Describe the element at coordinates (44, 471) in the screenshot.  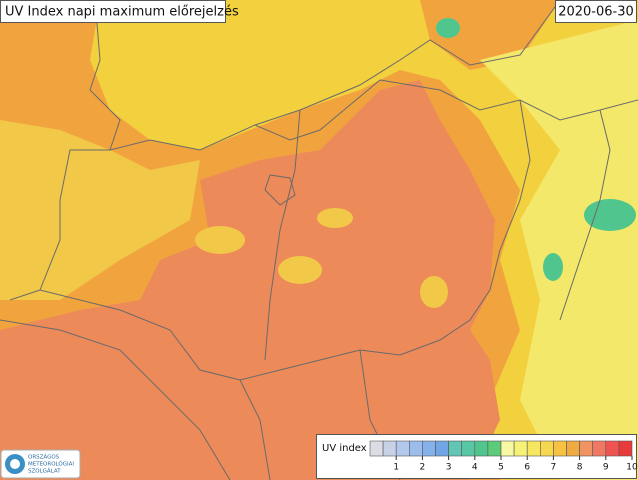
I see `logo-text: SZOLGÁLAT` at that location.